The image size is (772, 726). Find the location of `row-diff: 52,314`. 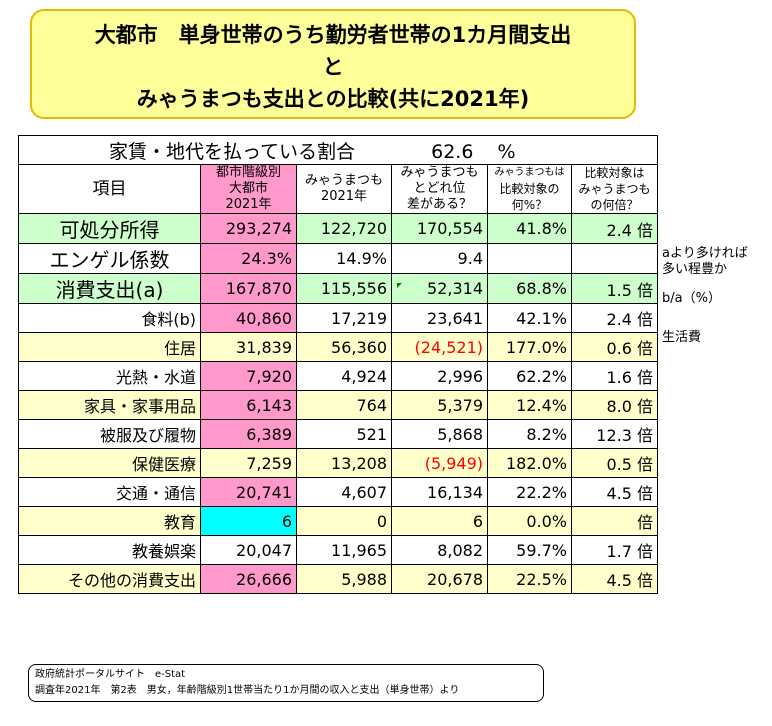

row-diff: 52,314 is located at coordinates (439, 288).